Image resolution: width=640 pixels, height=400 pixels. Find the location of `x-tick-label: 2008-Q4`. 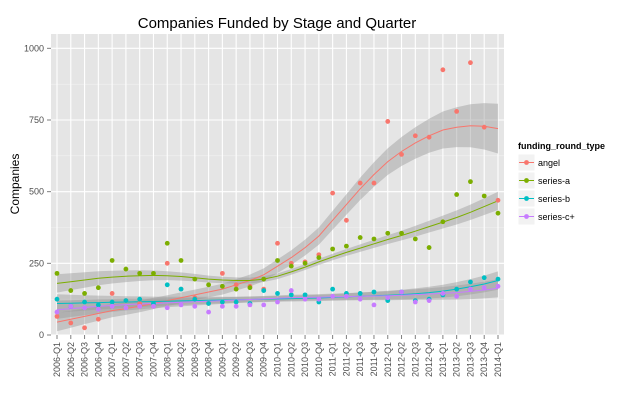

x-tick-label: 2008-Q4 is located at coordinates (209, 359).